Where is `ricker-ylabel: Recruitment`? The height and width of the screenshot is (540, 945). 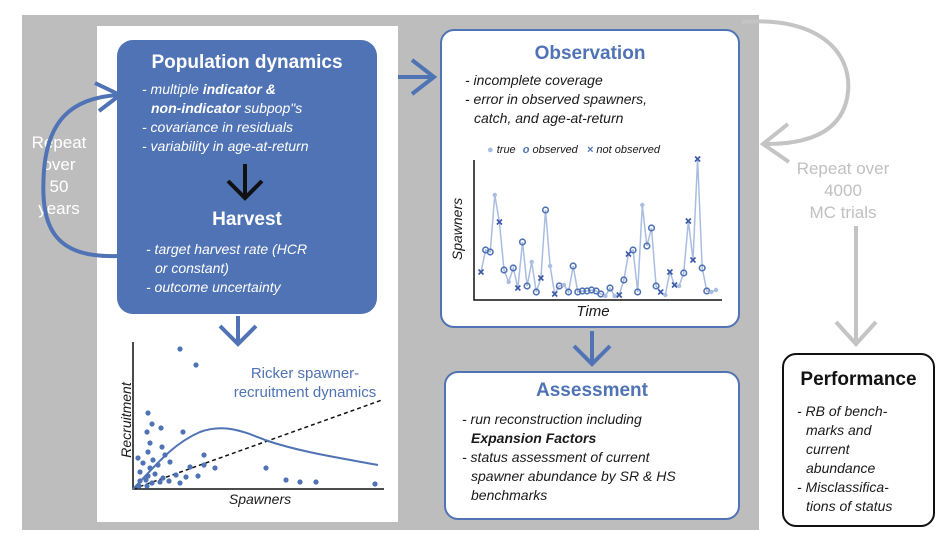 ricker-ylabel: Recruitment is located at coordinates (126, 420).